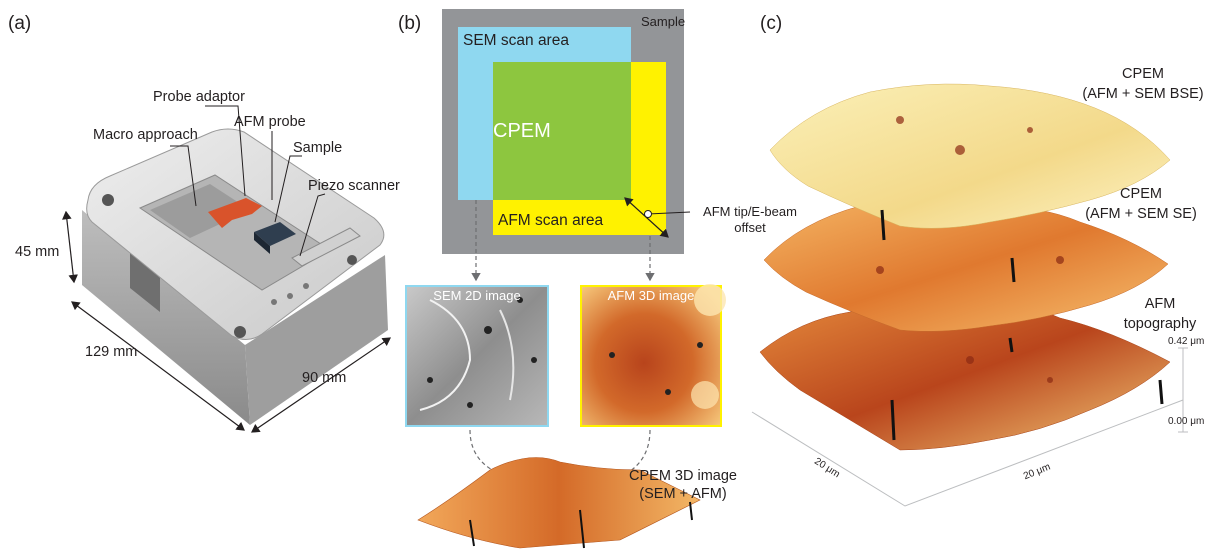 The height and width of the screenshot is (551, 1225). Describe the element at coordinates (235, 213) in the screenshot. I see `probe-adaptor-part` at that location.